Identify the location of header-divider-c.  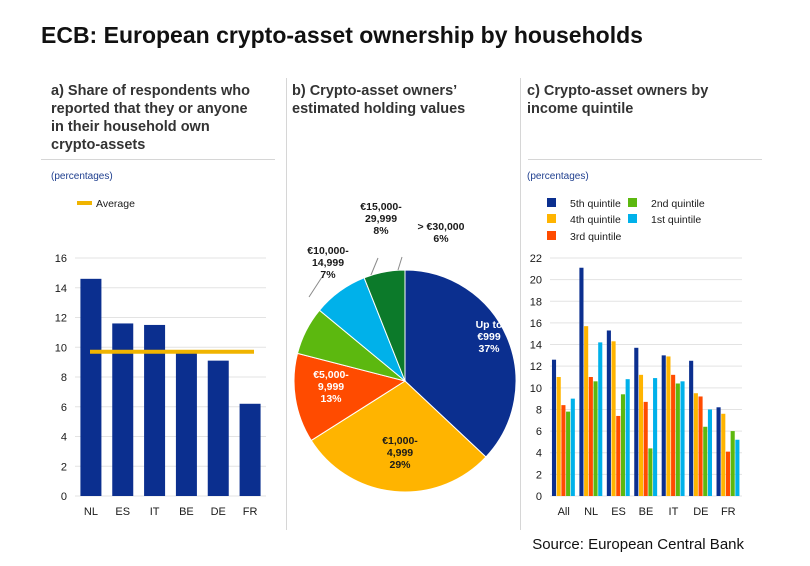
(645, 159).